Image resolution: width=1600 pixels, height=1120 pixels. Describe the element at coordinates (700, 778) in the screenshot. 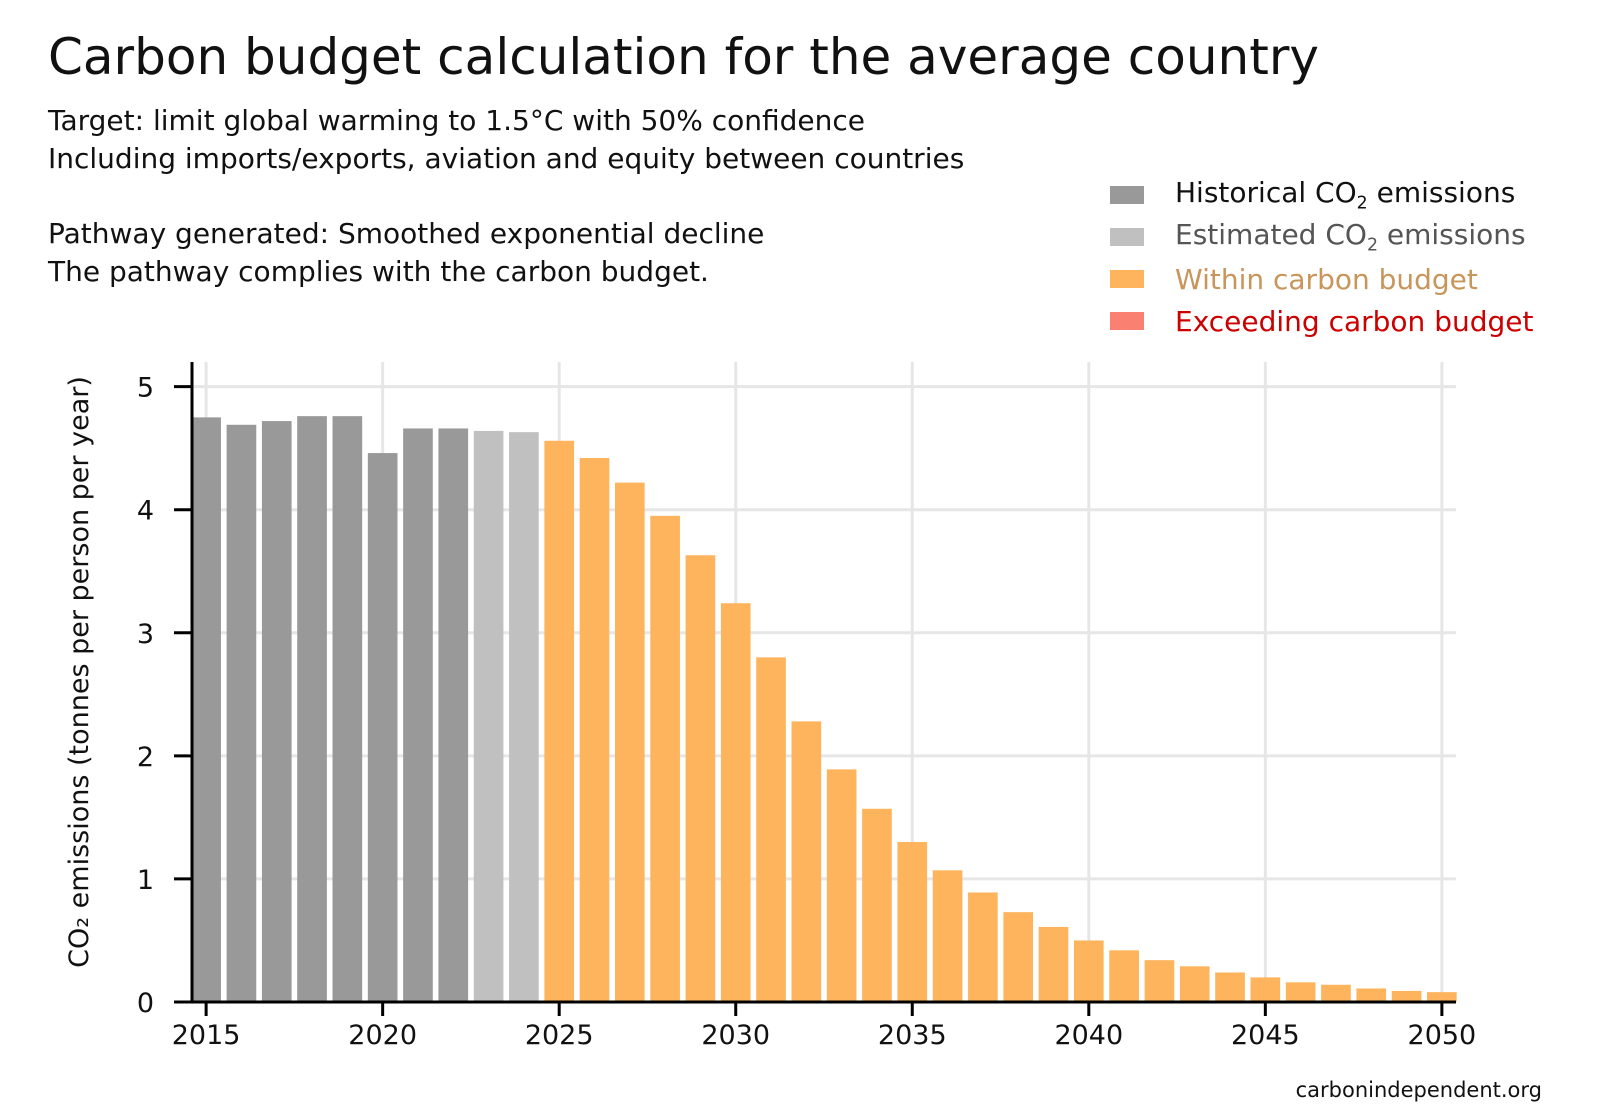

I see `bar-within-2029` at that location.